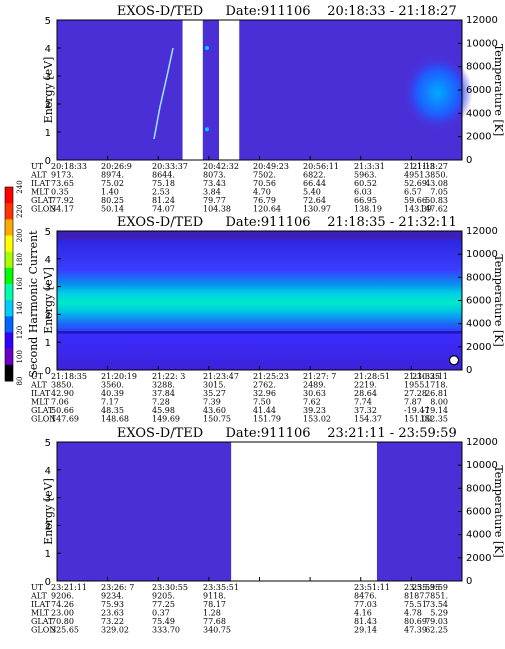  I want to click on table-cell: 1955., so click(415, 385).